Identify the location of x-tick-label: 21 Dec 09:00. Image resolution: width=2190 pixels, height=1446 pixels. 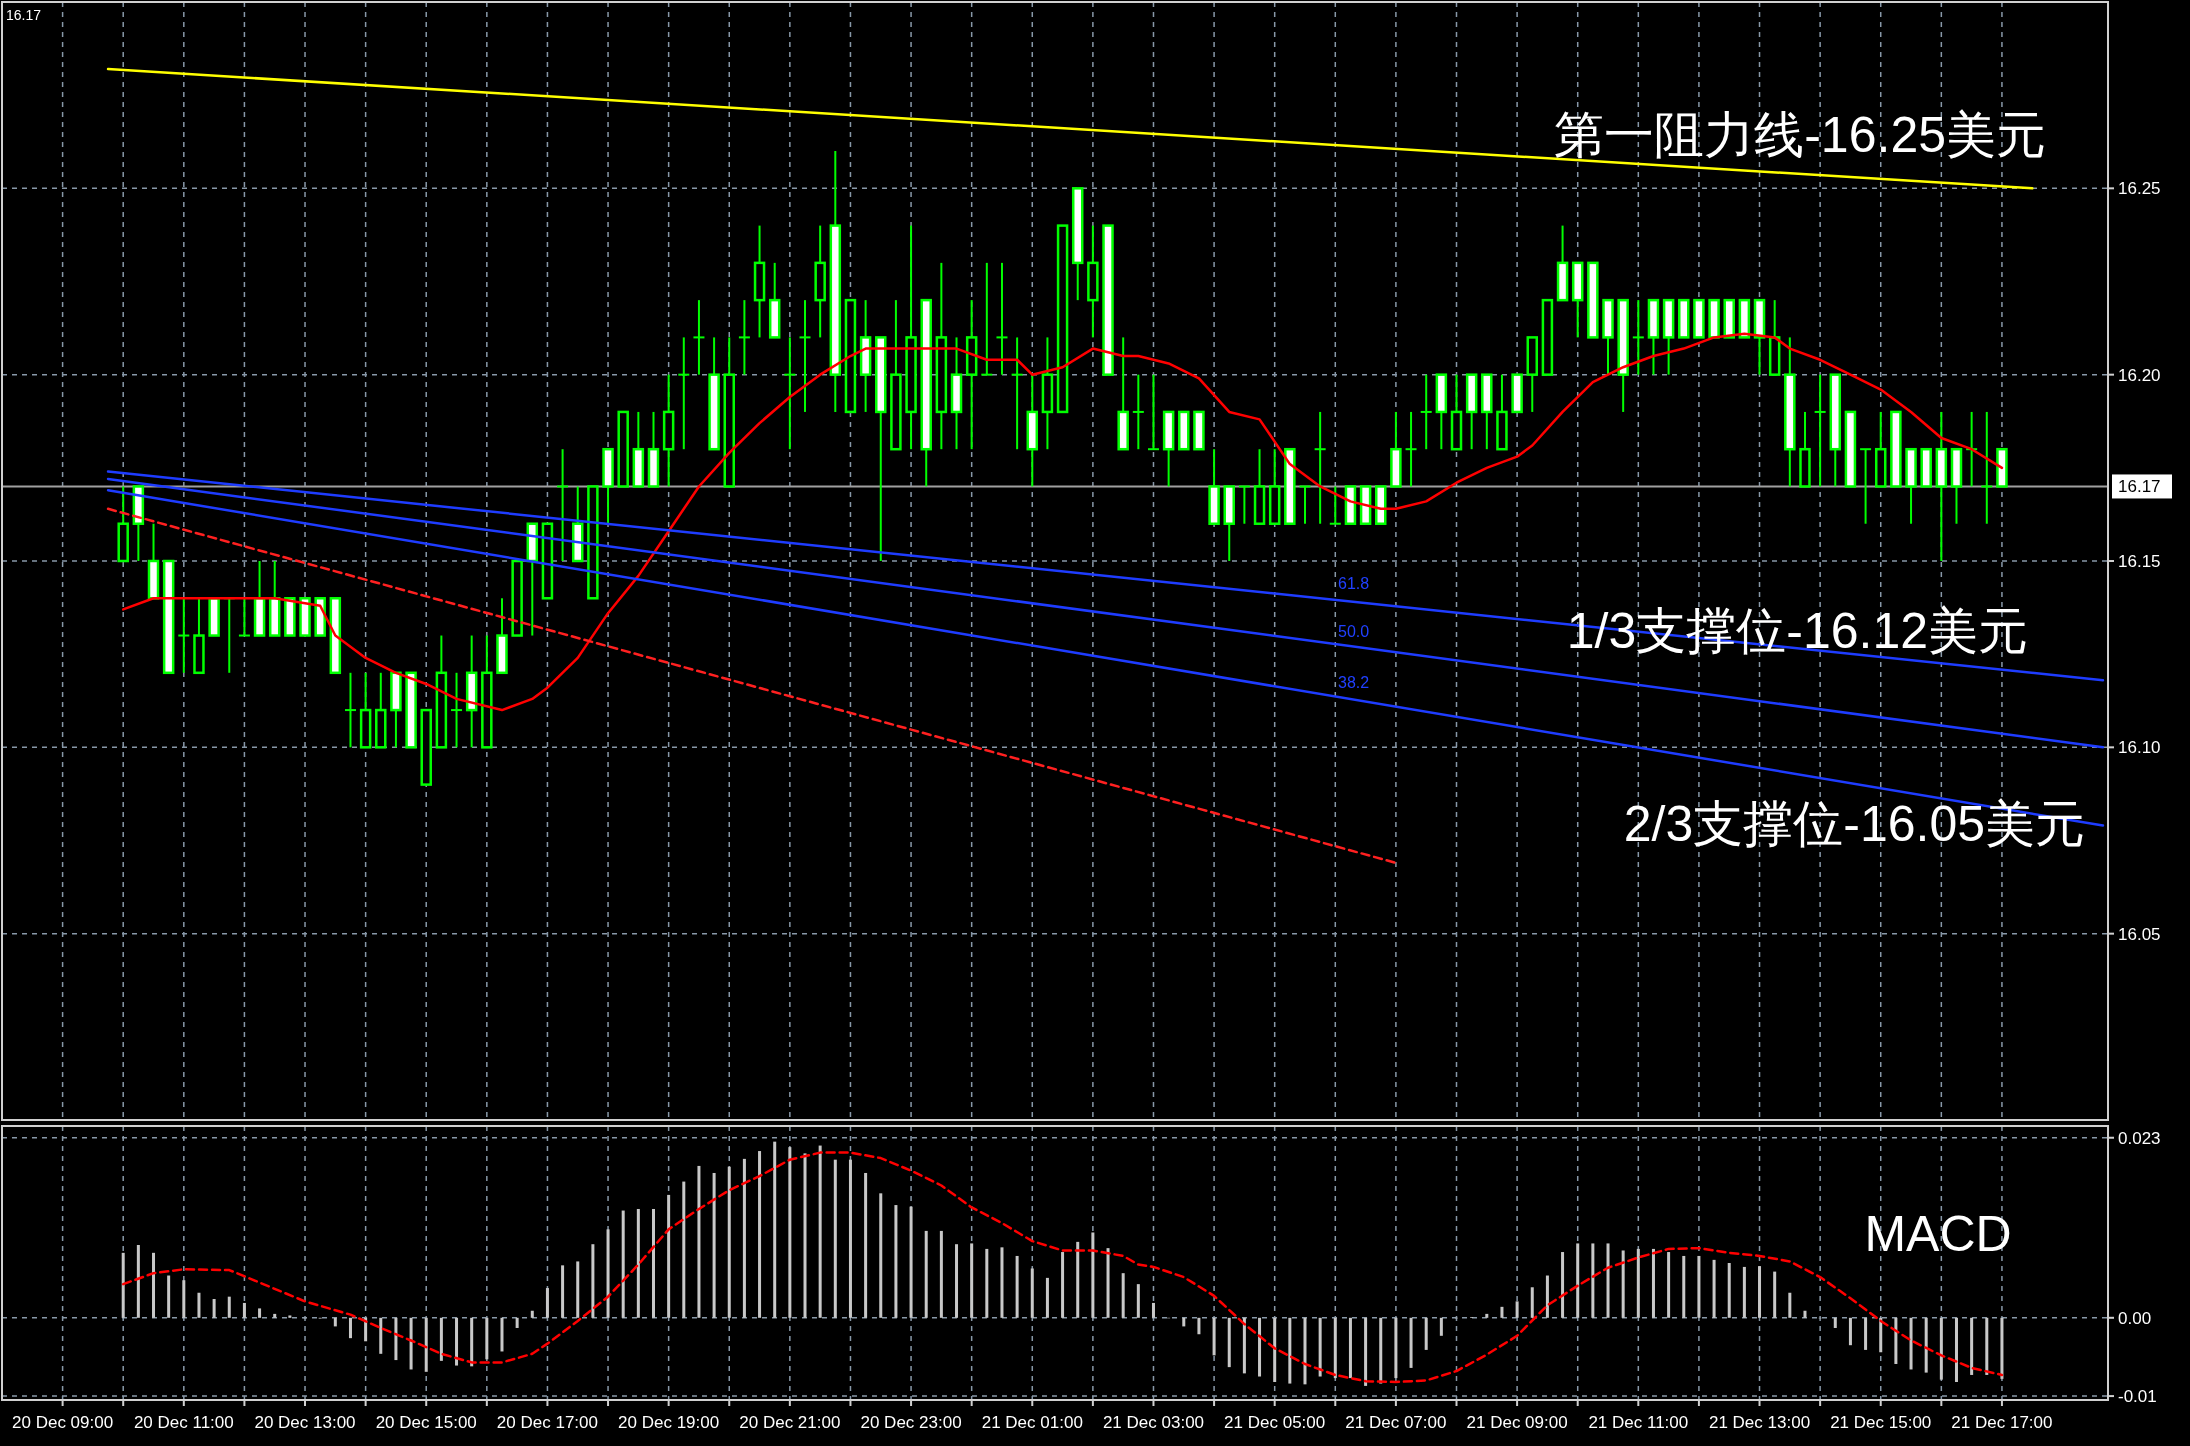
(1517, 1422).